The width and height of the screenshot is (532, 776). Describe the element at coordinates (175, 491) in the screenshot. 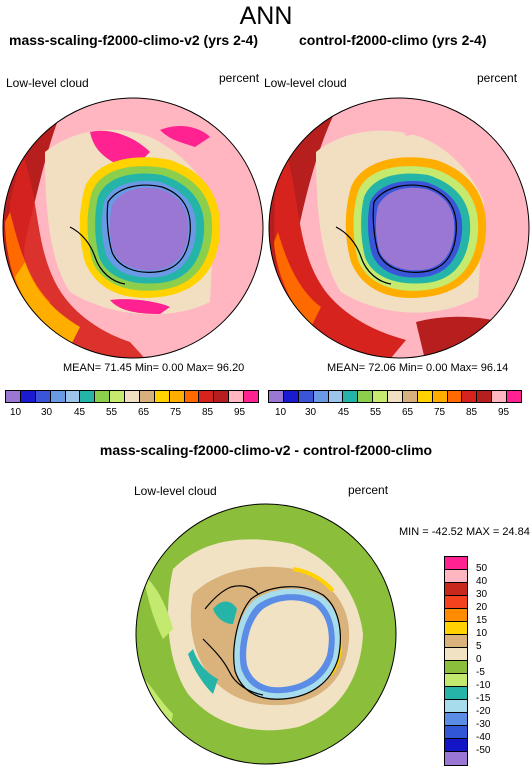

I see `diff-variable: Low-level cloud` at that location.